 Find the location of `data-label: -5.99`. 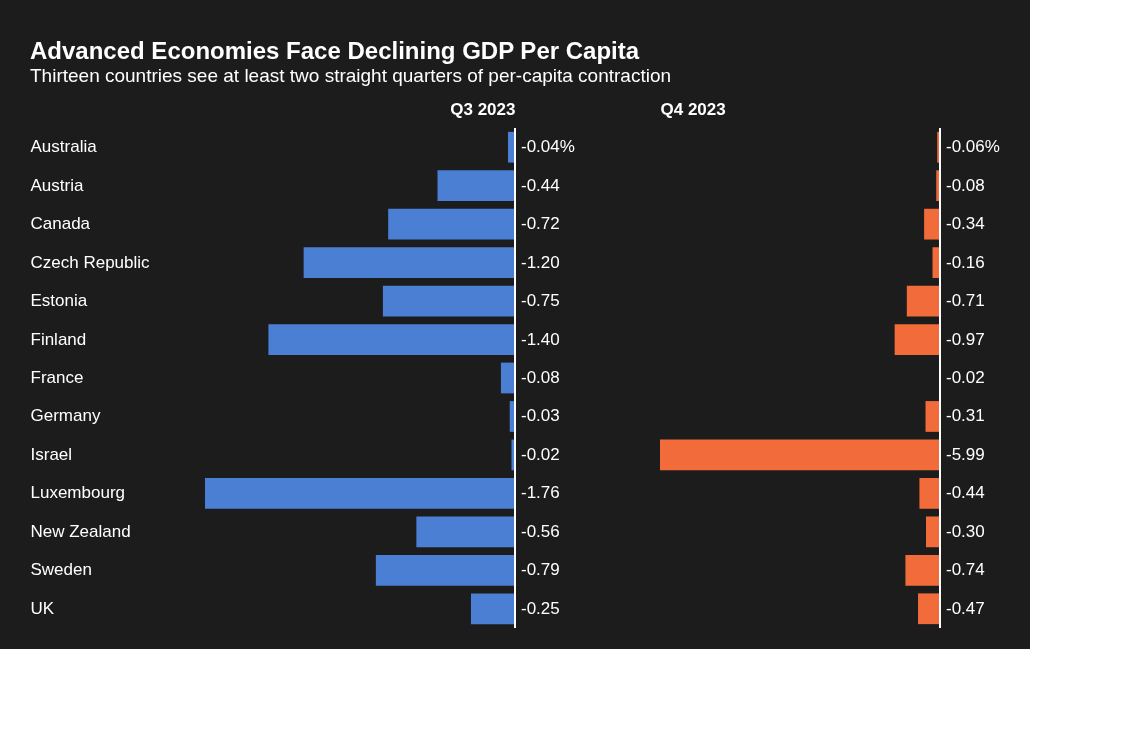

data-label: -5.99 is located at coordinates (965, 454).